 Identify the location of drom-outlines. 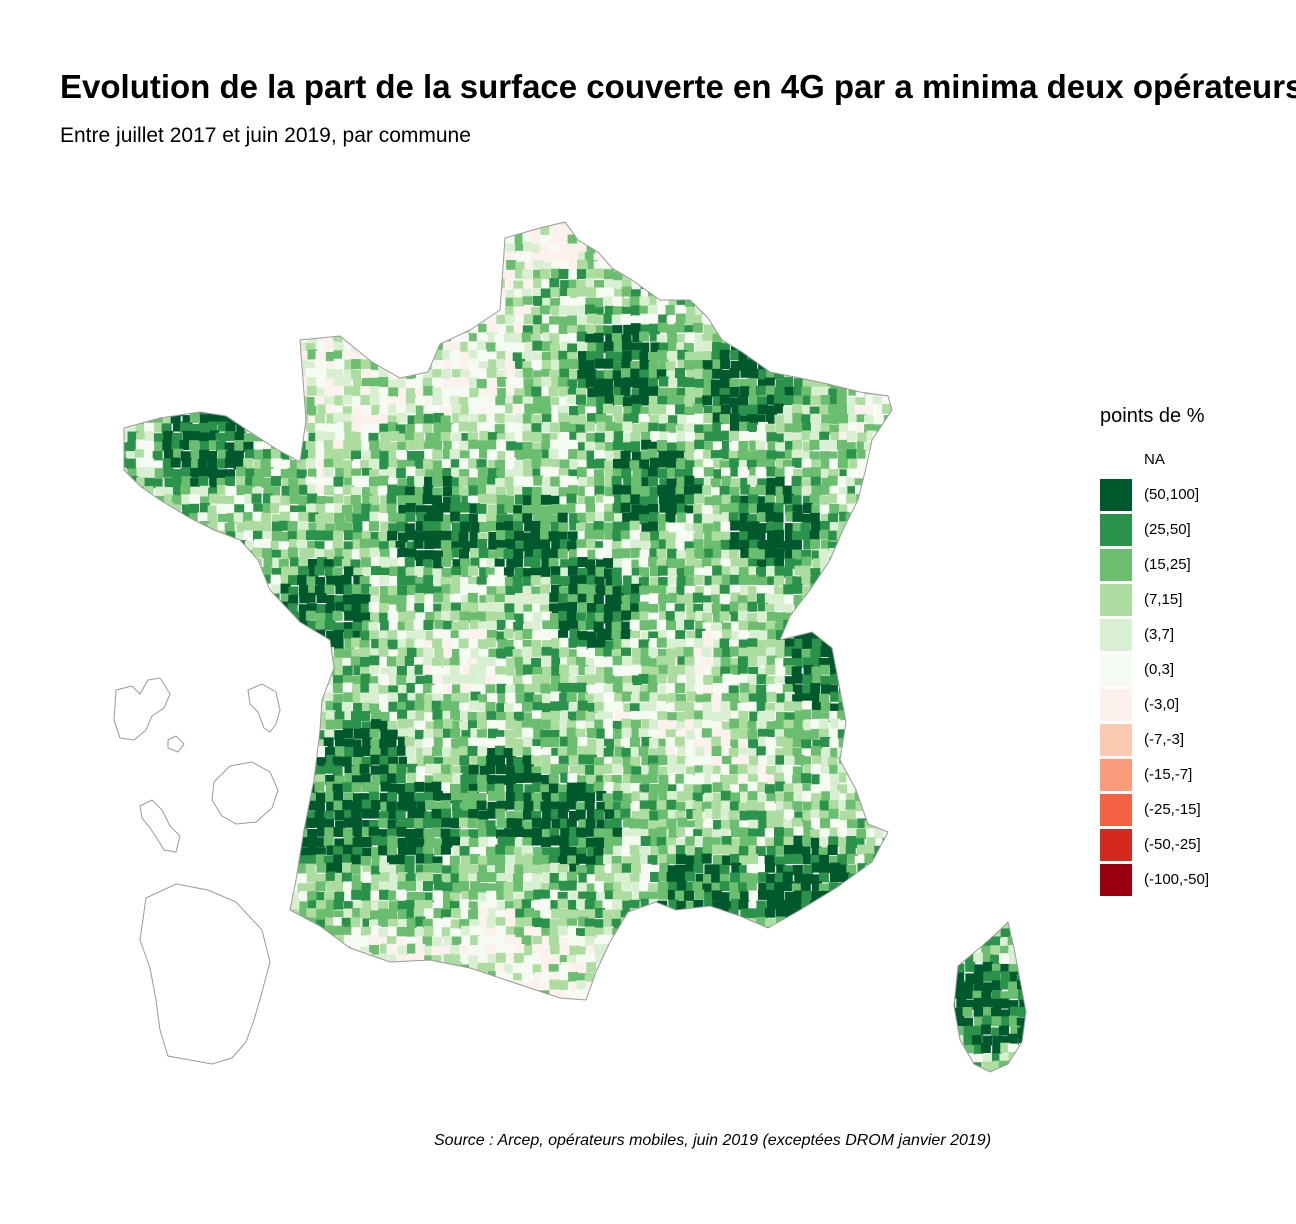
(197, 871).